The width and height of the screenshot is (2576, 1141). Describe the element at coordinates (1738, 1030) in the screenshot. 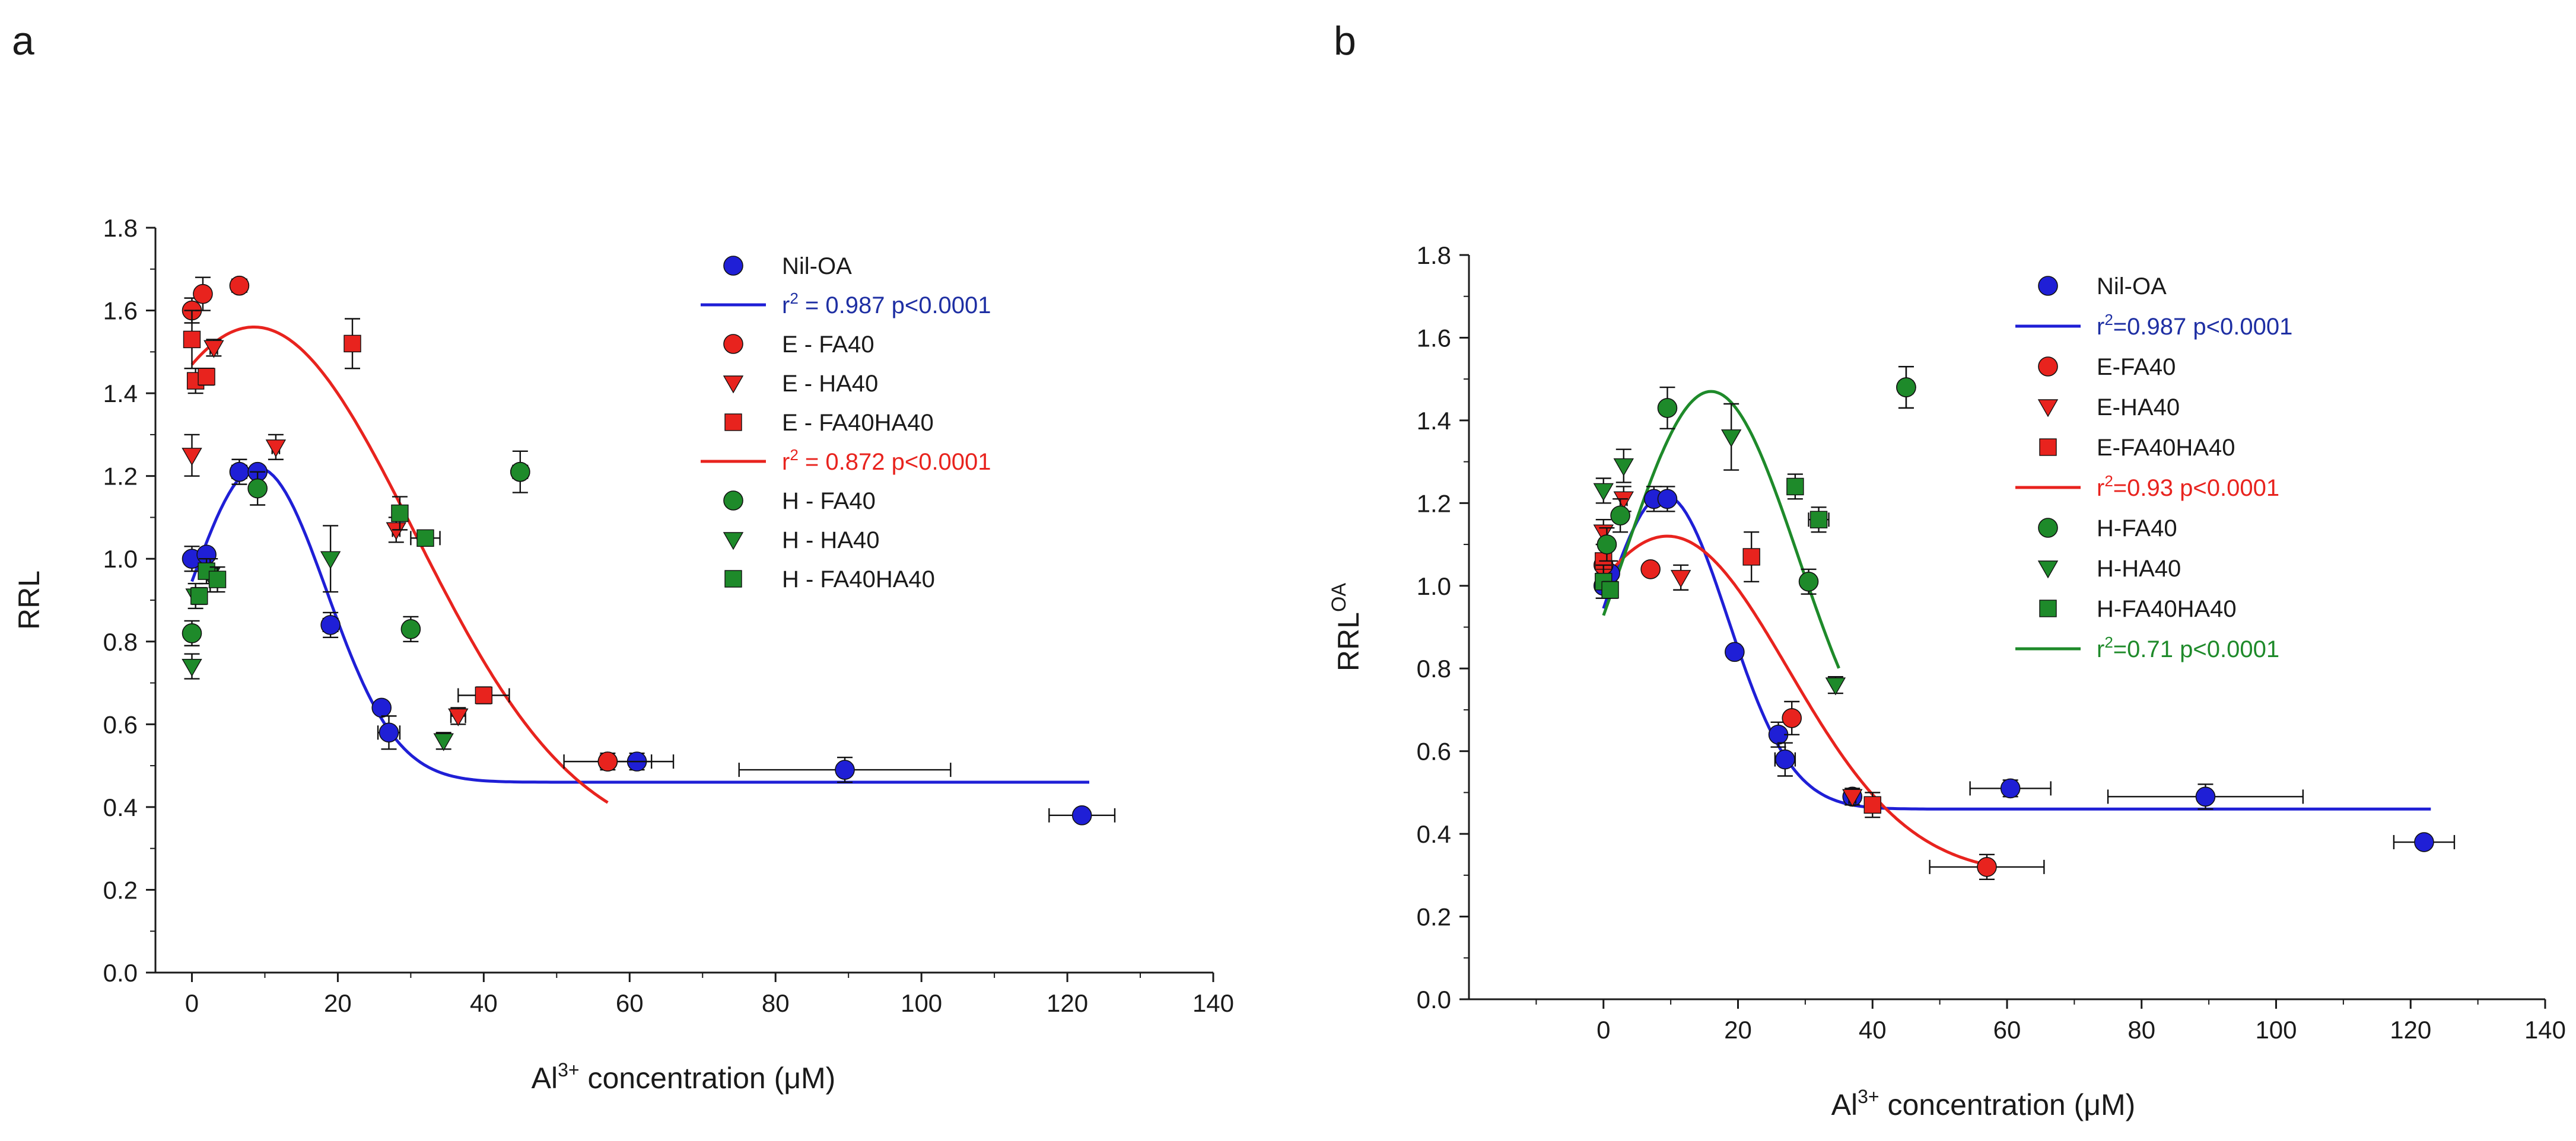

I see `x-tick-label: 20` at that location.